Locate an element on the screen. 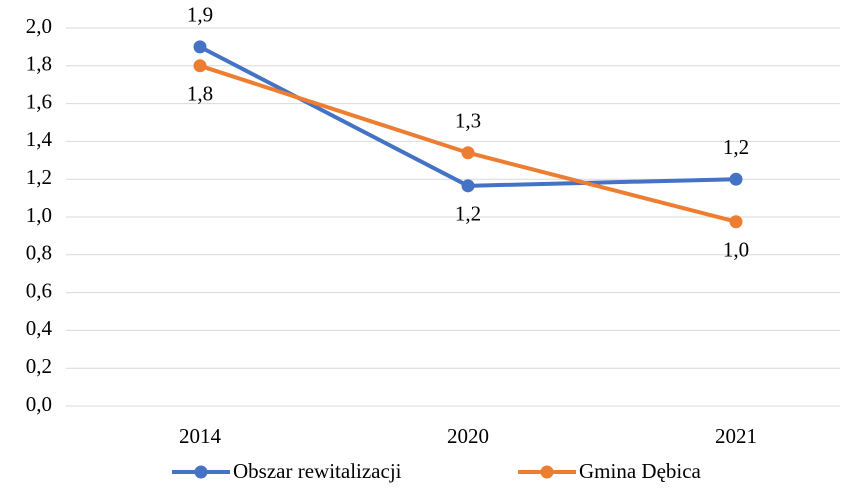 Image resolution: width=856 pixels, height=491 pixels. data-label: 1,8 is located at coordinates (200, 94).